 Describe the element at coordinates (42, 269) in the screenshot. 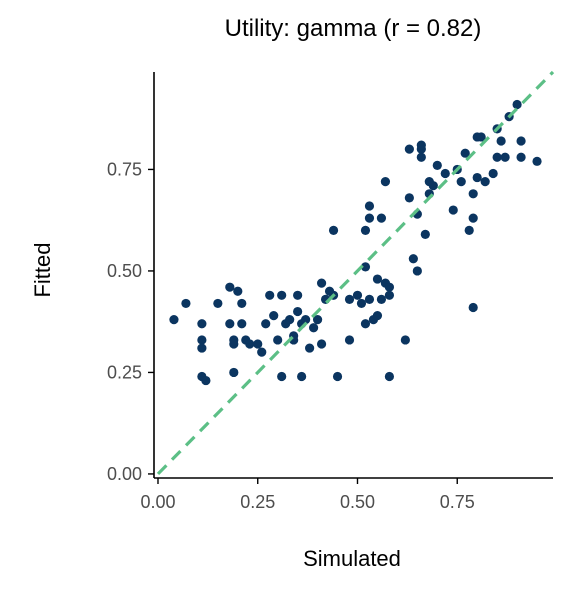

I see `y-axis-label: Fitted` at that location.